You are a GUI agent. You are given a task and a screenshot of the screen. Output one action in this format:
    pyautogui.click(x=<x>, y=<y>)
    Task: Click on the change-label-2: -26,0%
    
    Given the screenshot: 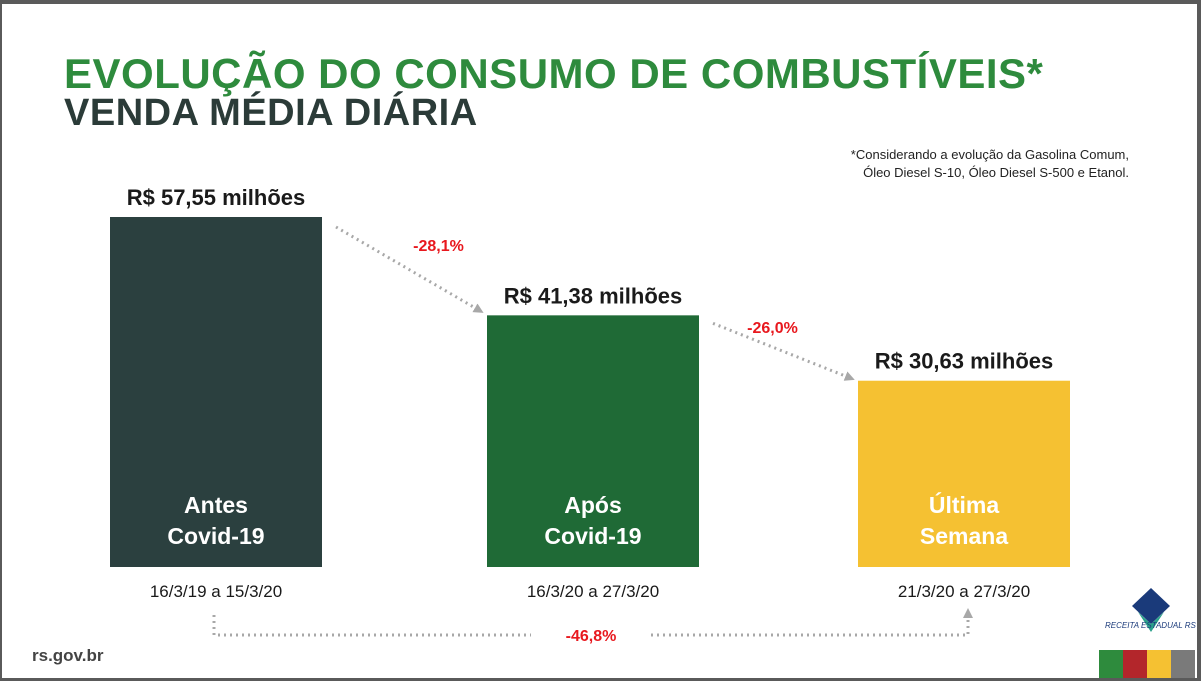 What is the action you would take?
    pyautogui.click(x=772, y=328)
    